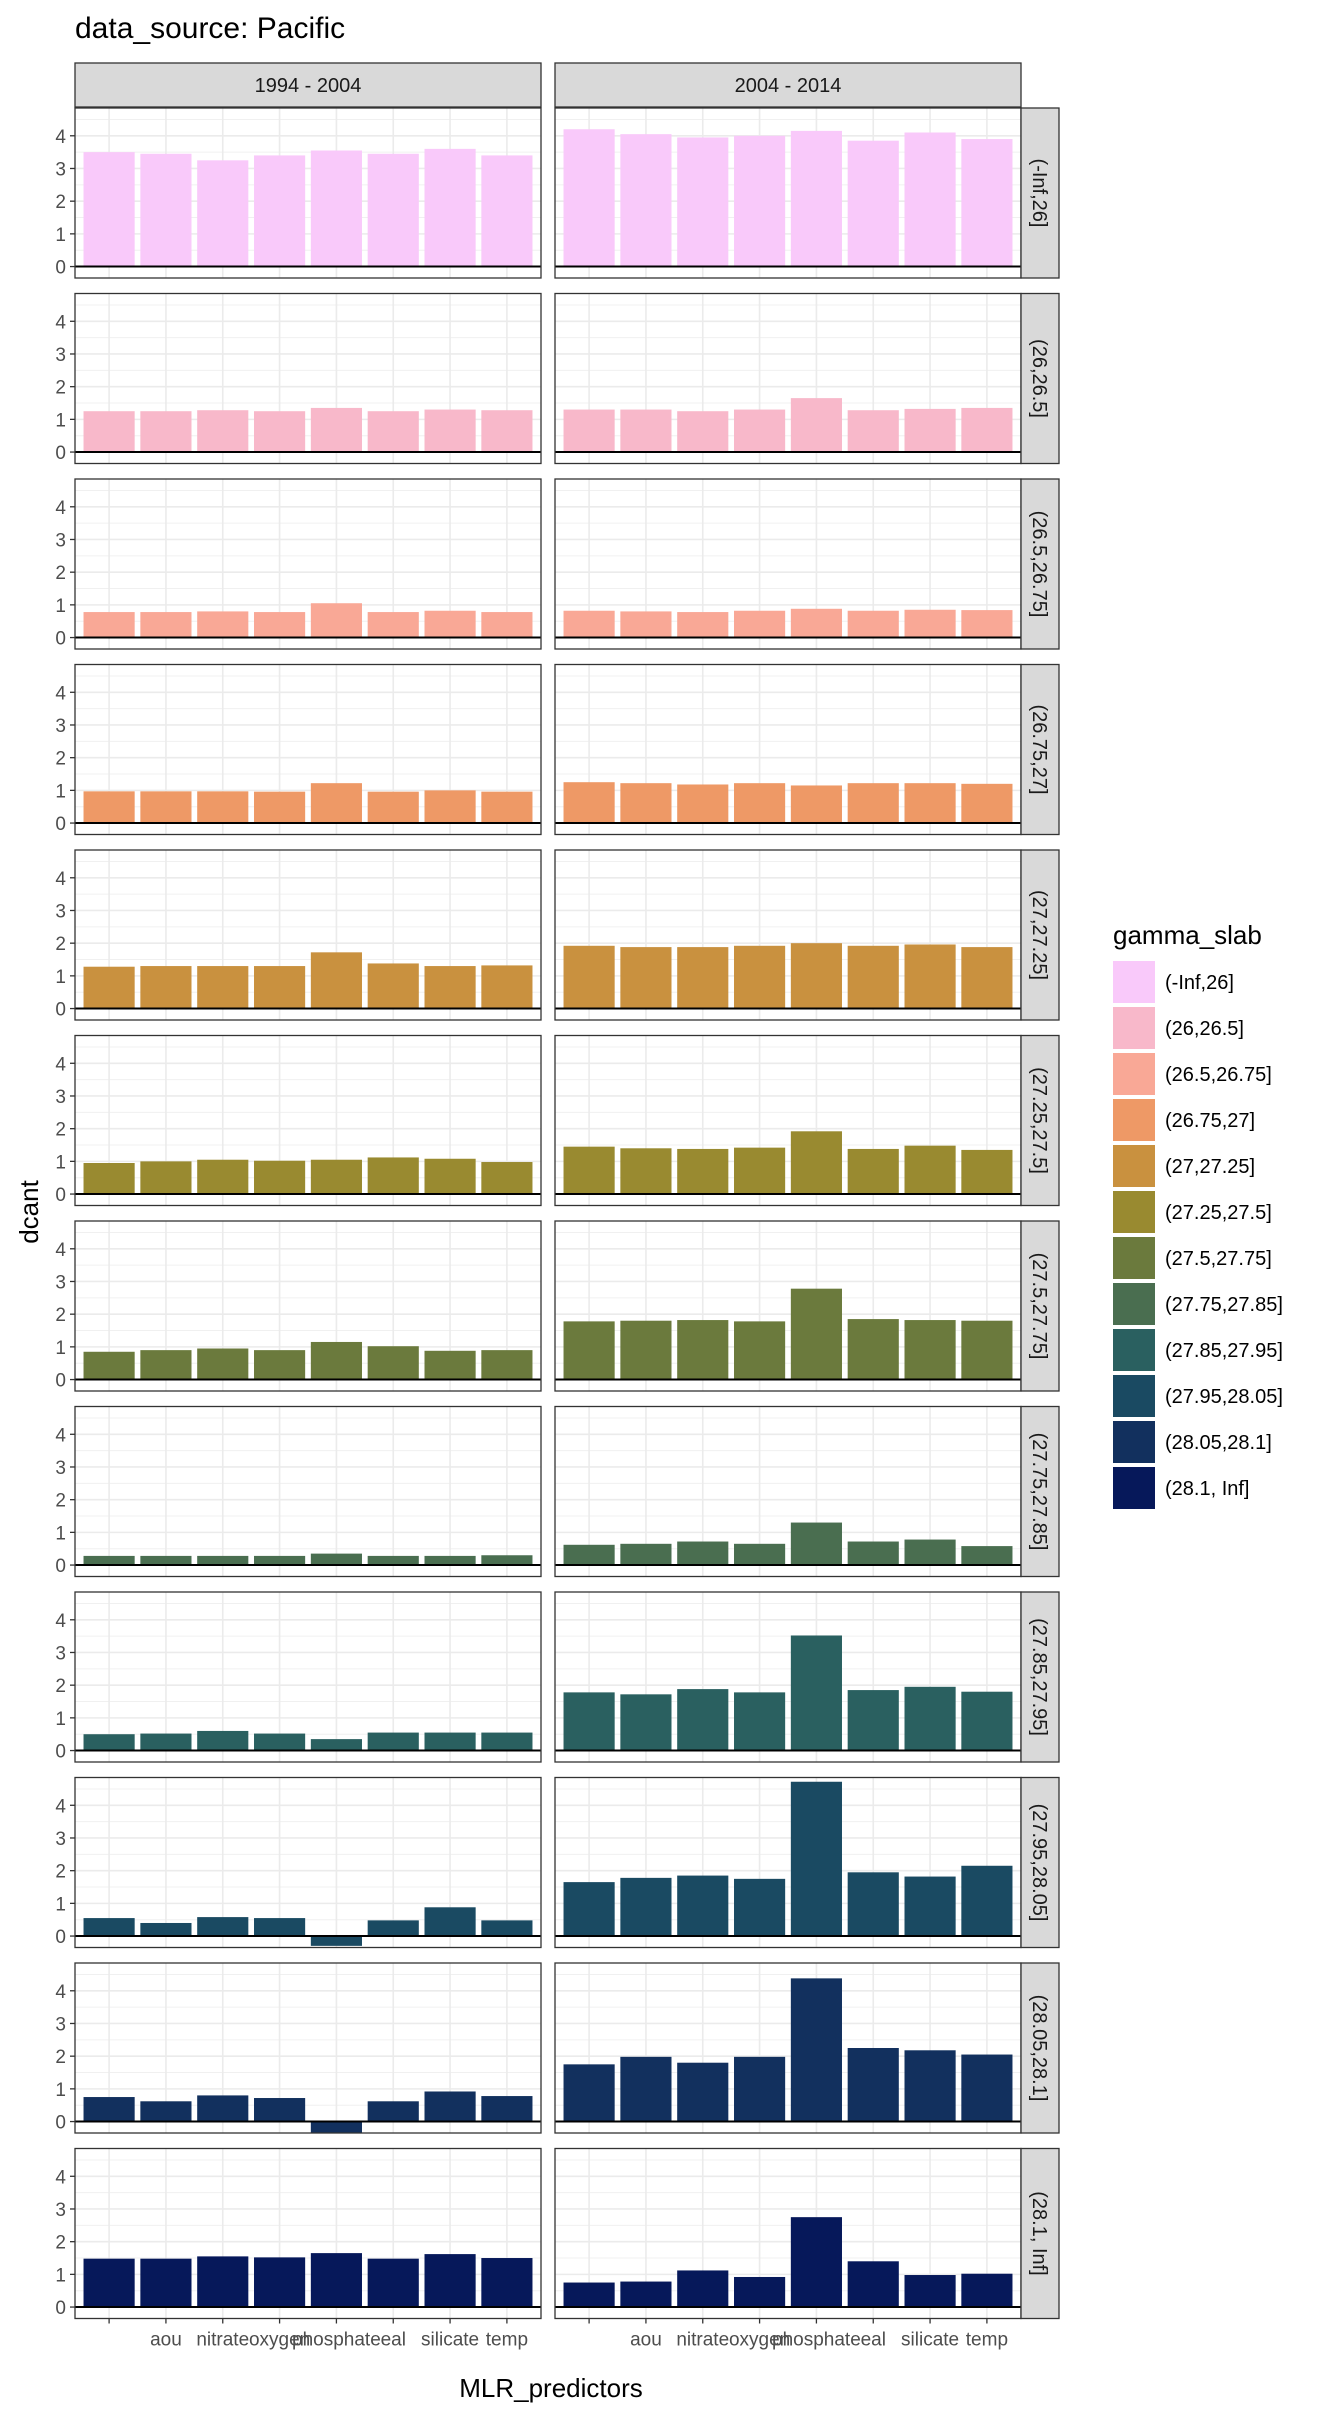 The width and height of the screenshot is (1344, 2419). Describe the element at coordinates (393, 2340) in the screenshot. I see `x-tick-label: eal` at that location.